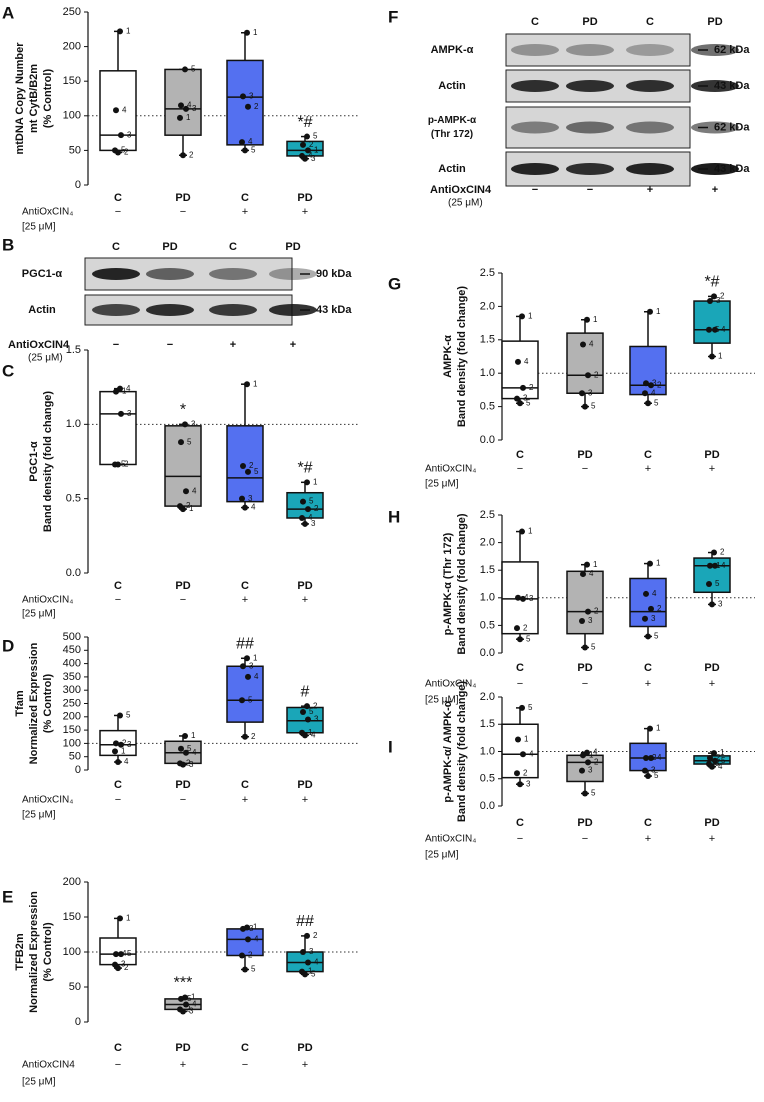  What do you see at coordinates (47, 800) in the screenshot?
I see `treatment-label: AntiOxCIN₄` at bounding box center [47, 800].